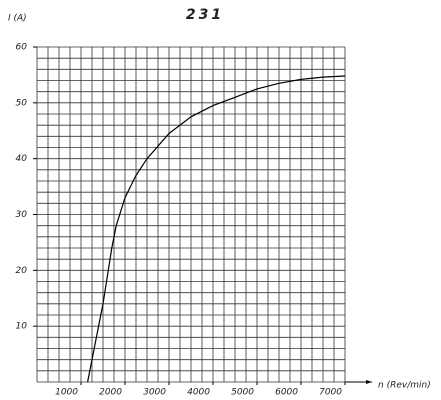 Image resolution: width=441 pixels, height=400 pixels. Describe the element at coordinates (198, 393) in the screenshot. I see `x-tick-label: 4000` at that location.